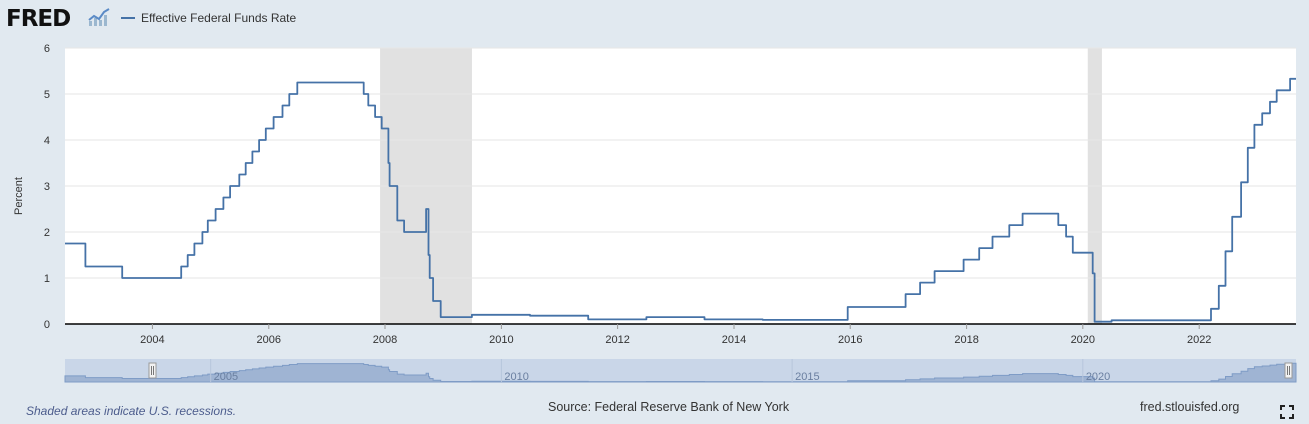 The width and height of the screenshot is (1309, 424). Describe the element at coordinates (47, 279) in the screenshot. I see `y-tick-label: 1` at that location.